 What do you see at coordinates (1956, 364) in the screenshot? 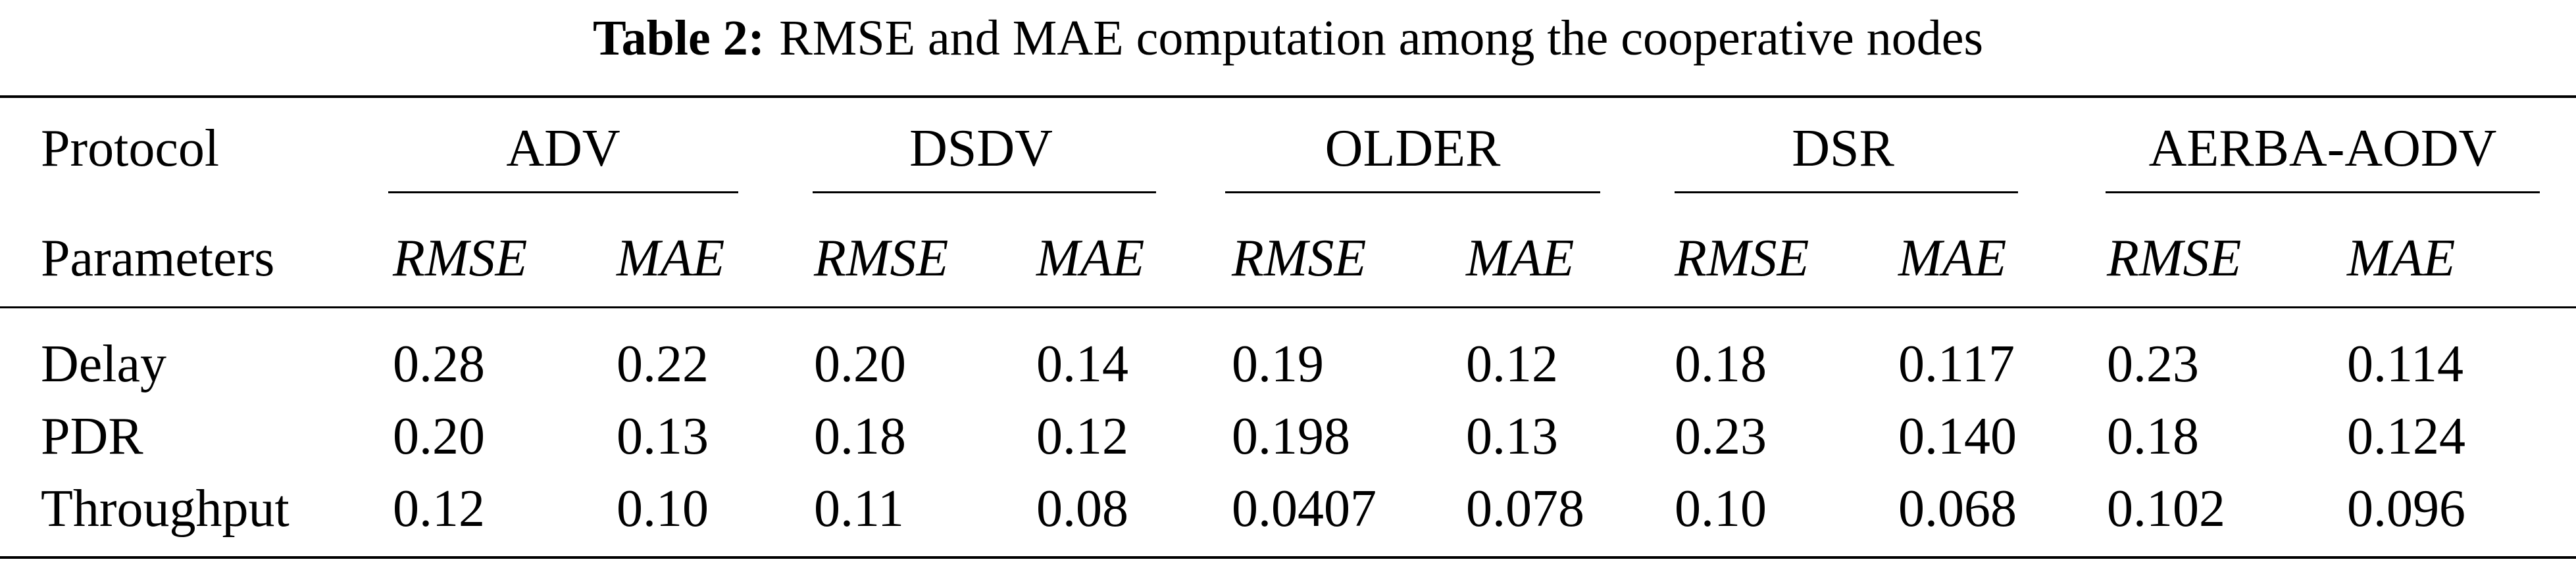
I see `cell-delay-dsr-mae: 0.117` at bounding box center [1956, 364].